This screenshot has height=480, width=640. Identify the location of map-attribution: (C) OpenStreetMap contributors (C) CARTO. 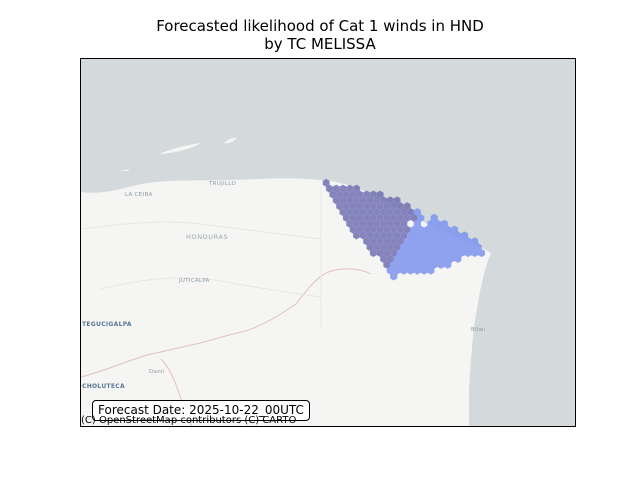
(189, 420).